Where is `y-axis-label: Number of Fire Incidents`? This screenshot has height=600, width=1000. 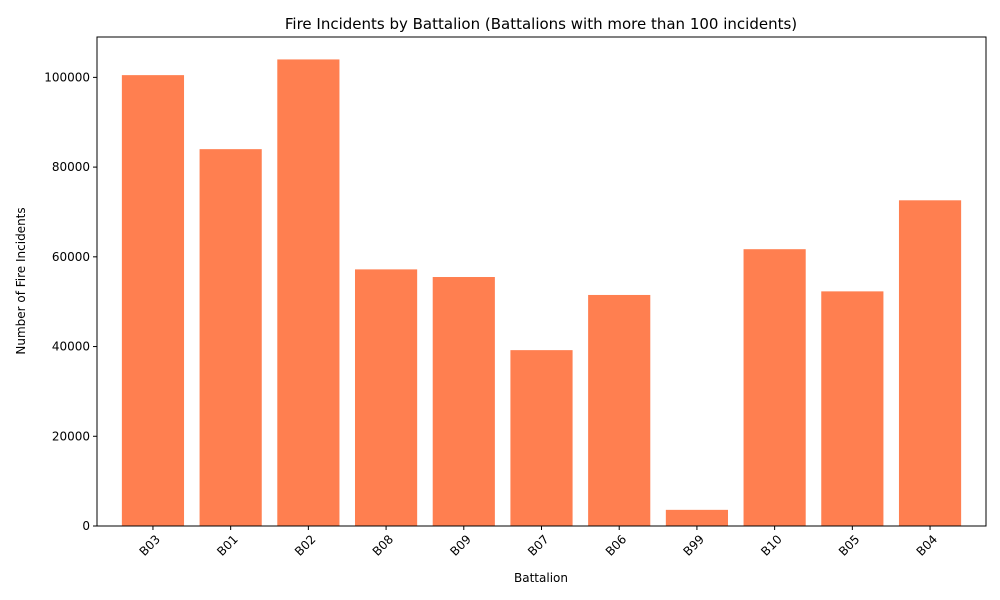 y-axis-label: Number of Fire Incidents is located at coordinates (21, 280).